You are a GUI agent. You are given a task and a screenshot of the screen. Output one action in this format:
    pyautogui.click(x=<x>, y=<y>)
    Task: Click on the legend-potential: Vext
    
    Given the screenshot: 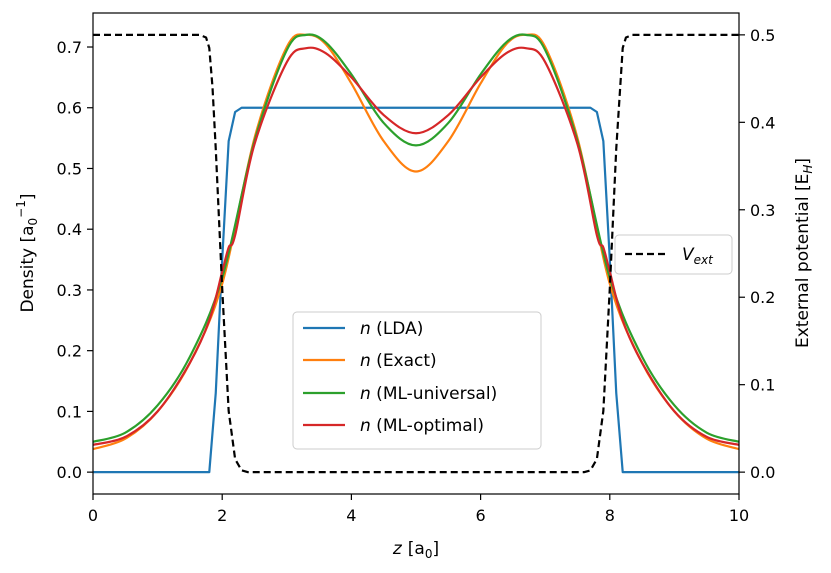 What is the action you would take?
    pyautogui.click(x=673, y=254)
    